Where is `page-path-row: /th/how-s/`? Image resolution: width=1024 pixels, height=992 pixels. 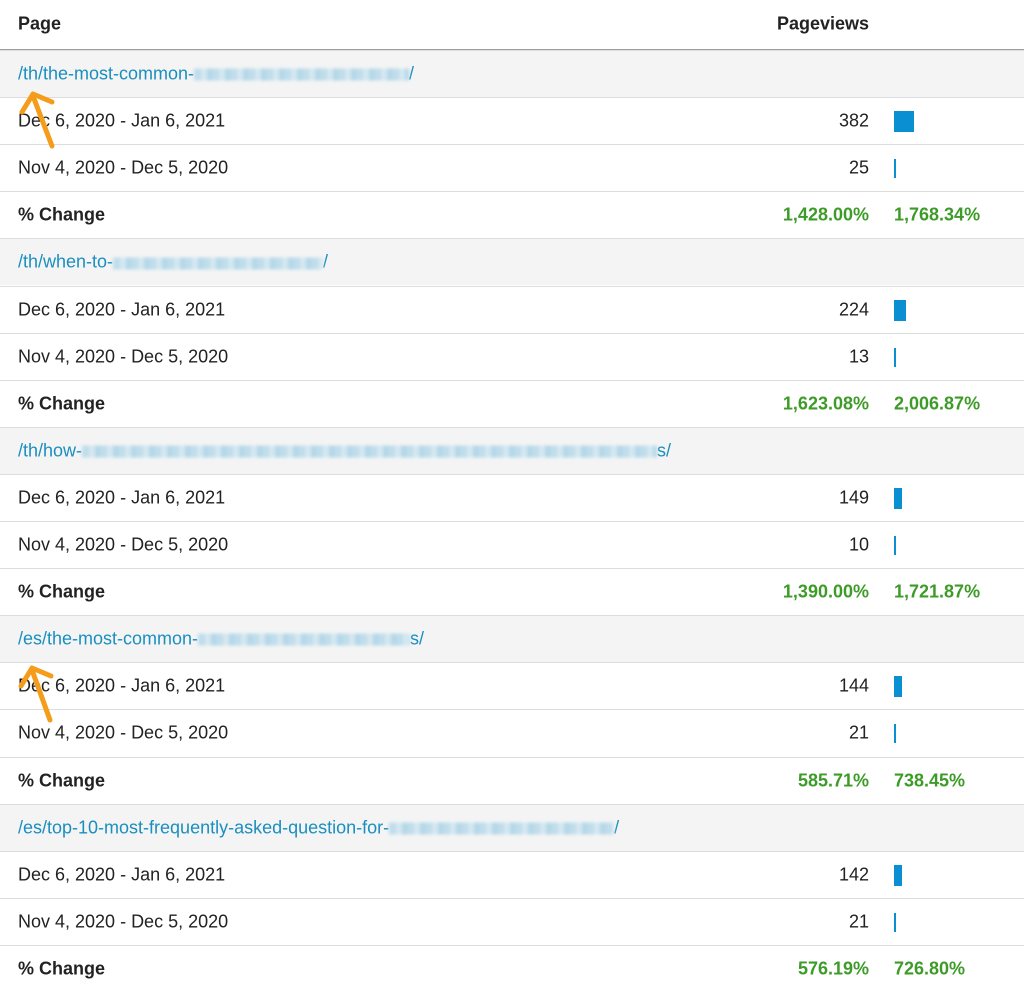 page-path-row: /th/how-s/ is located at coordinates (512, 450).